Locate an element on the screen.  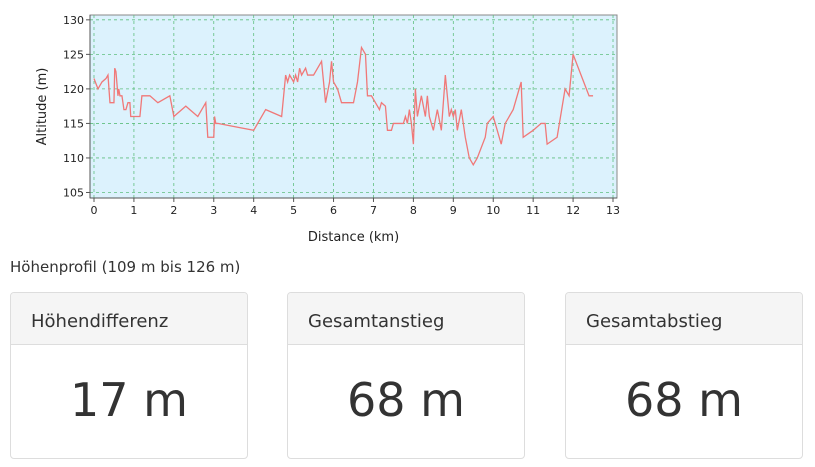
y-tick-label: 120 is located at coordinates (73, 89).